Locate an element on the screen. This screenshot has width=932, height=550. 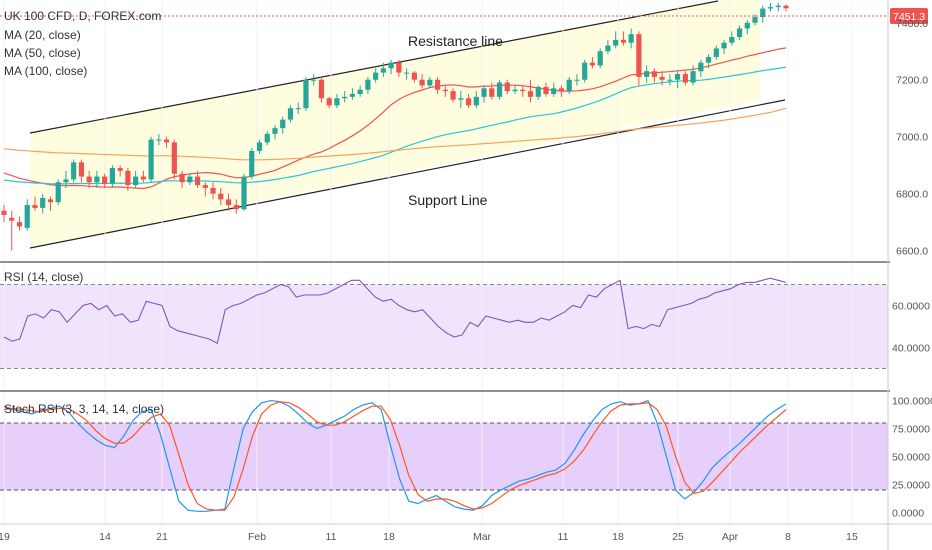
stoch-y-tick: 25.0000 is located at coordinates (911, 485).